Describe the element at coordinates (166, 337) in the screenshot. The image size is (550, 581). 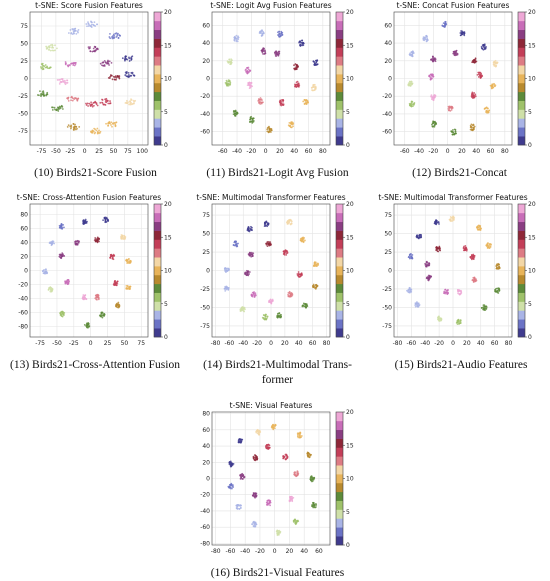
I see `colorbar-tick-label: 0` at that location.